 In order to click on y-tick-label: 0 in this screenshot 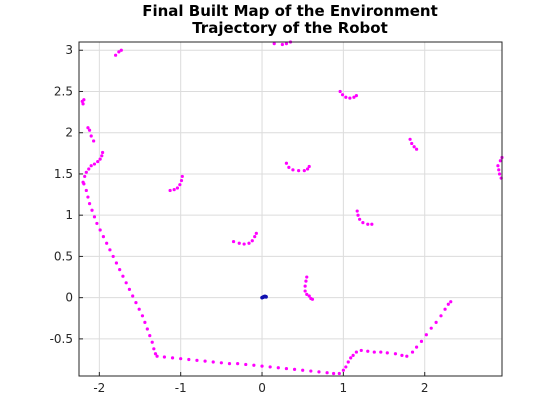, I will do `click(69, 298)`.